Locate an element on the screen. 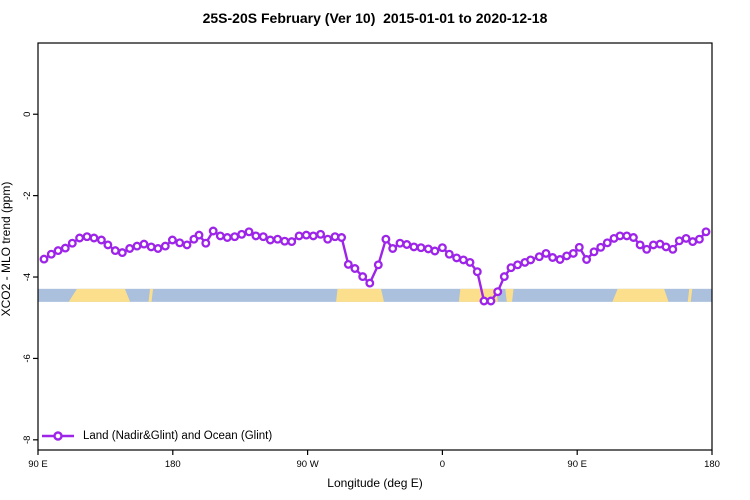 The image size is (750, 500). y-tick-label: 0 is located at coordinates (27, 114).